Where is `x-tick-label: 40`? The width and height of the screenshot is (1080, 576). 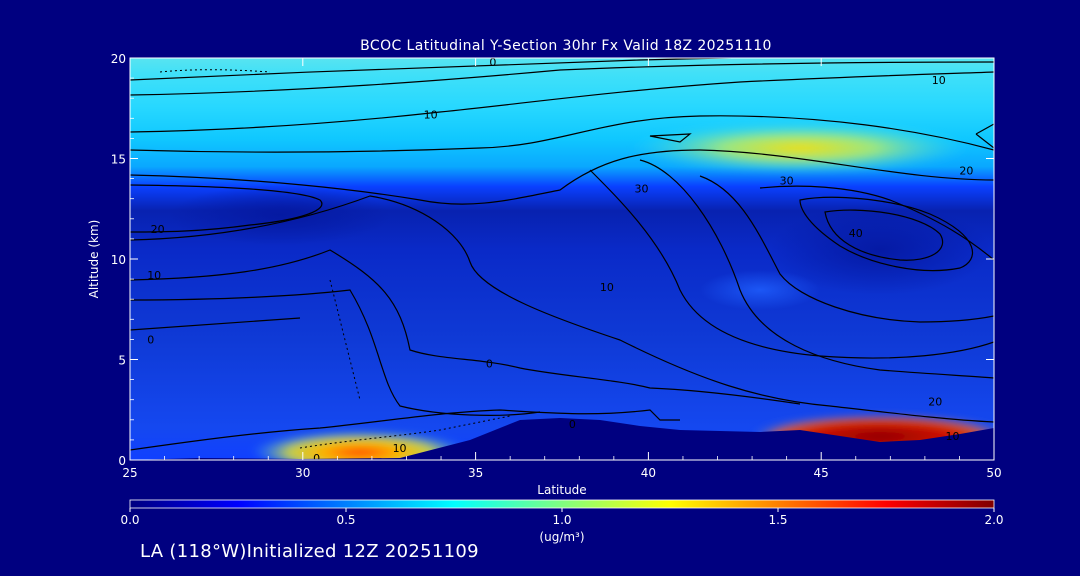 x-tick-label: 40 is located at coordinates (648, 473).